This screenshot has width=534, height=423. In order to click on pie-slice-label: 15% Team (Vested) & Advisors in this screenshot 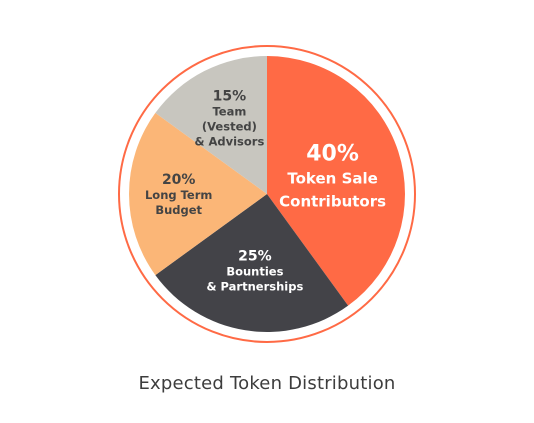, I will do `click(229, 119)`.